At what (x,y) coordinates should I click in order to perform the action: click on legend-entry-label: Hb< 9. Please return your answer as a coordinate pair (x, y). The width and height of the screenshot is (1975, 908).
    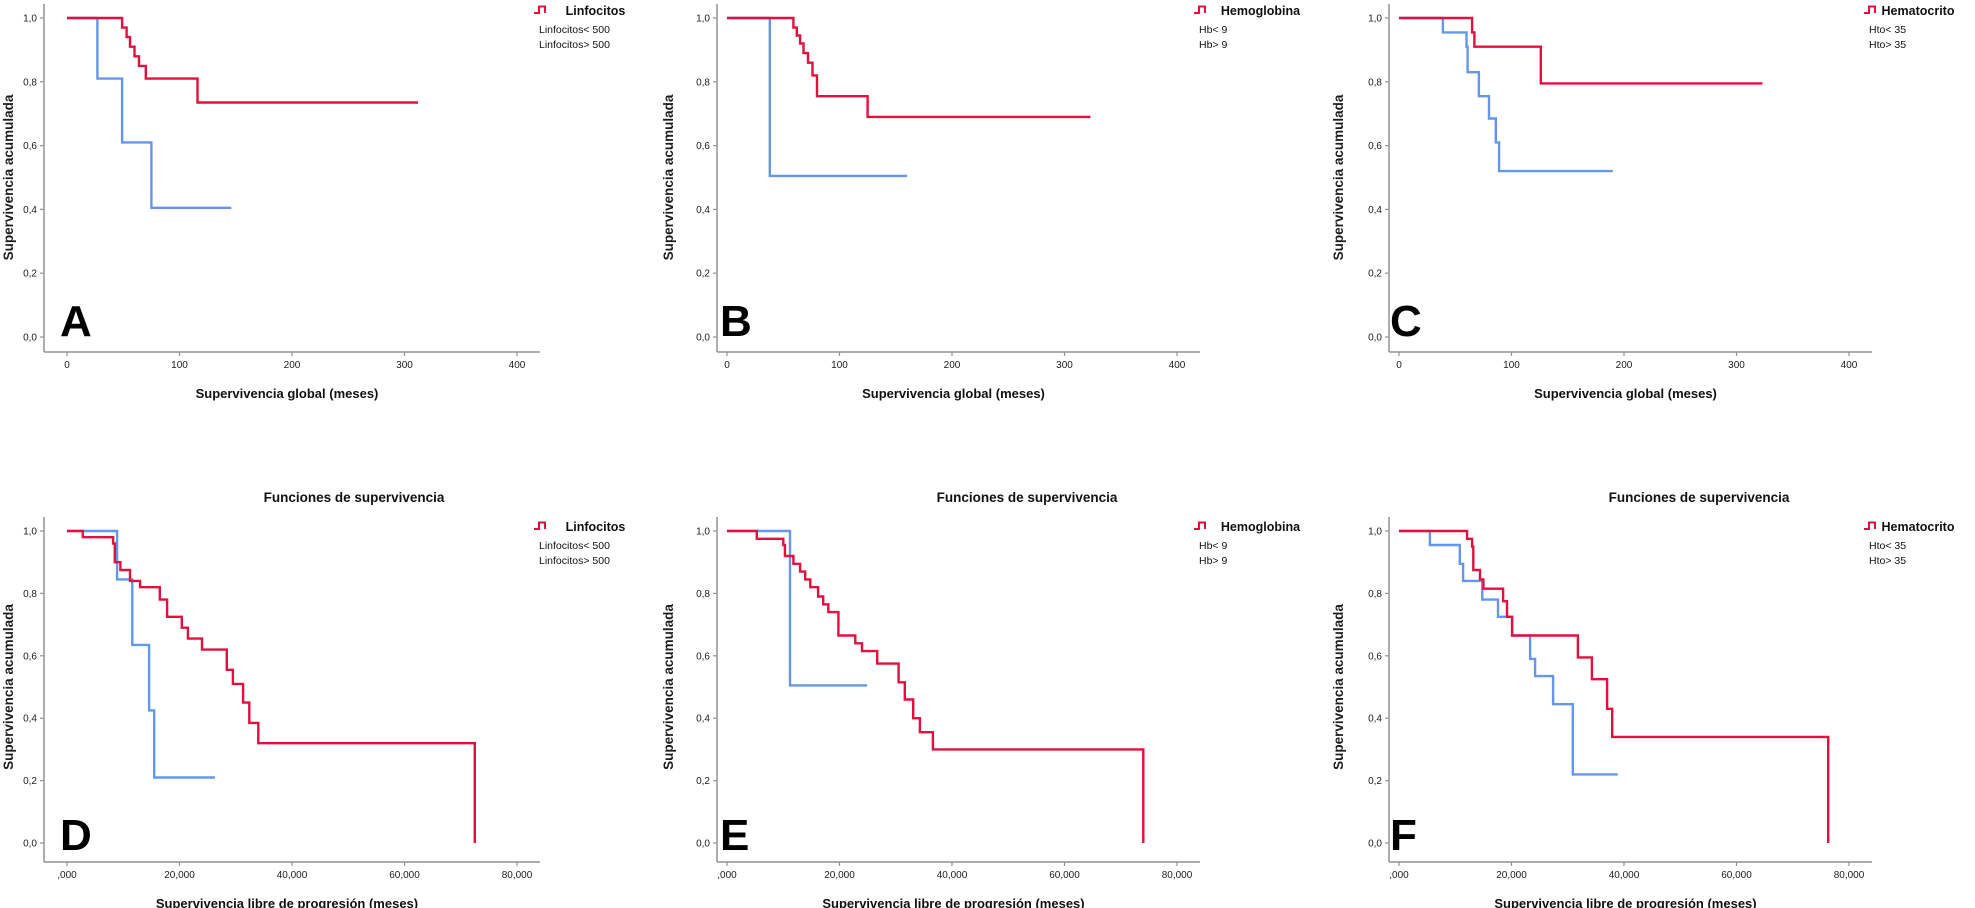
    Looking at the image, I should click on (1213, 29).